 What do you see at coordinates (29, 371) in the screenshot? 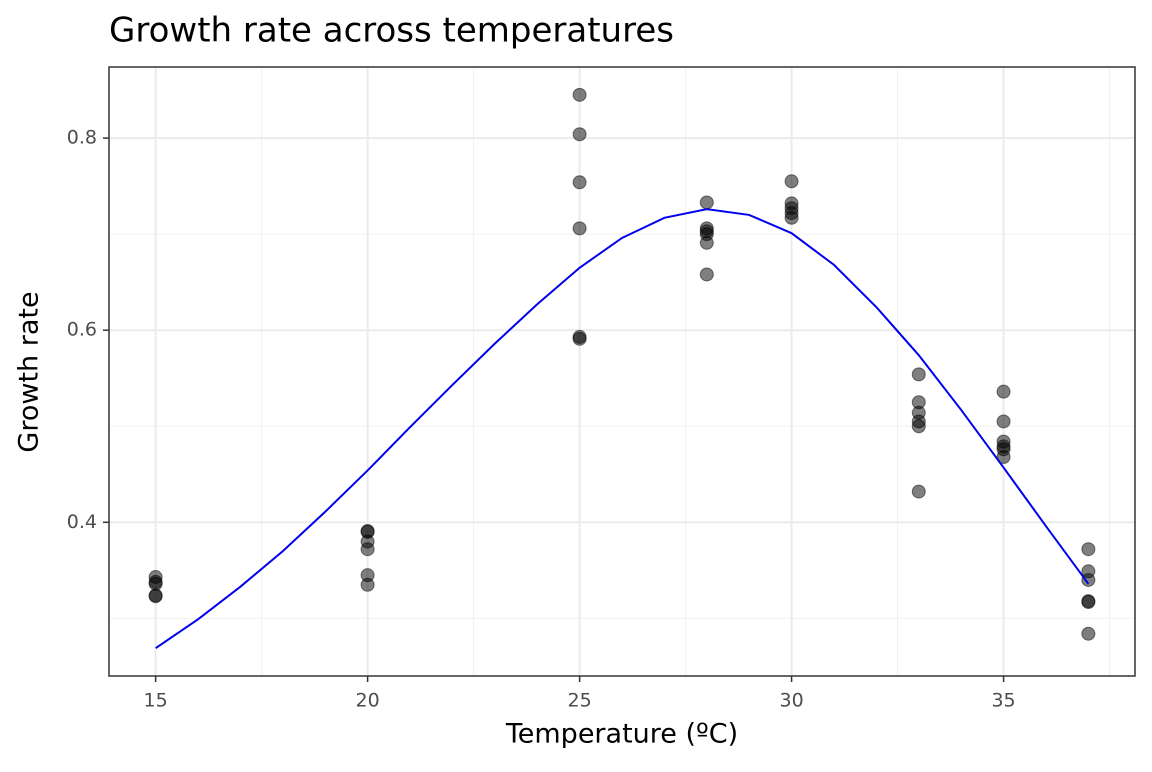
I see `y-axis-title: Growth rate` at bounding box center [29, 371].